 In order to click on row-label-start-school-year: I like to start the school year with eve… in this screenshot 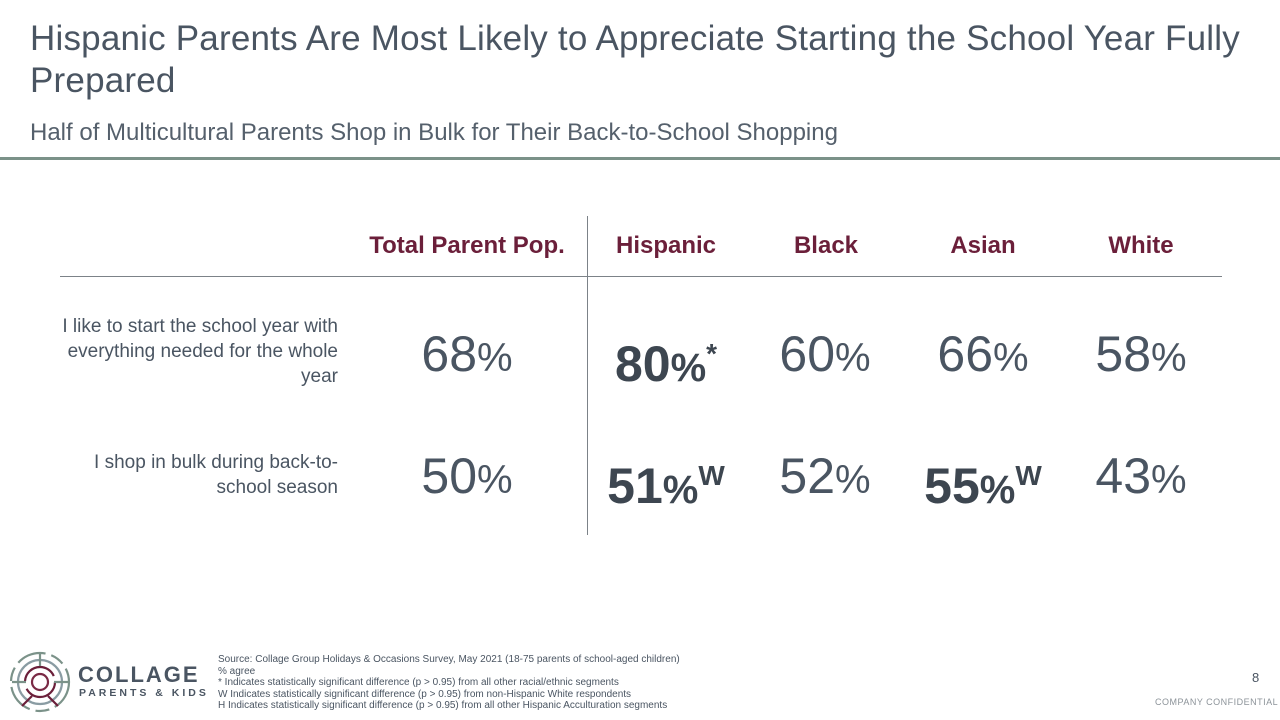, I will do `click(200, 351)`.